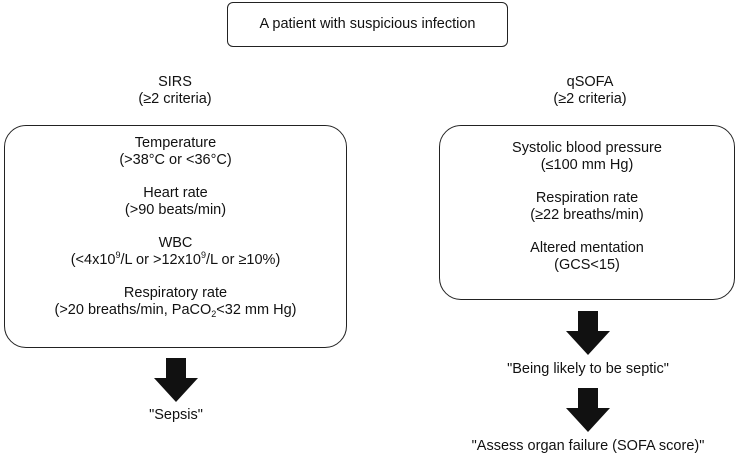 This screenshot has width=735, height=458. I want to click on respiration-detail: (≥22 breaths/min), so click(587, 215).